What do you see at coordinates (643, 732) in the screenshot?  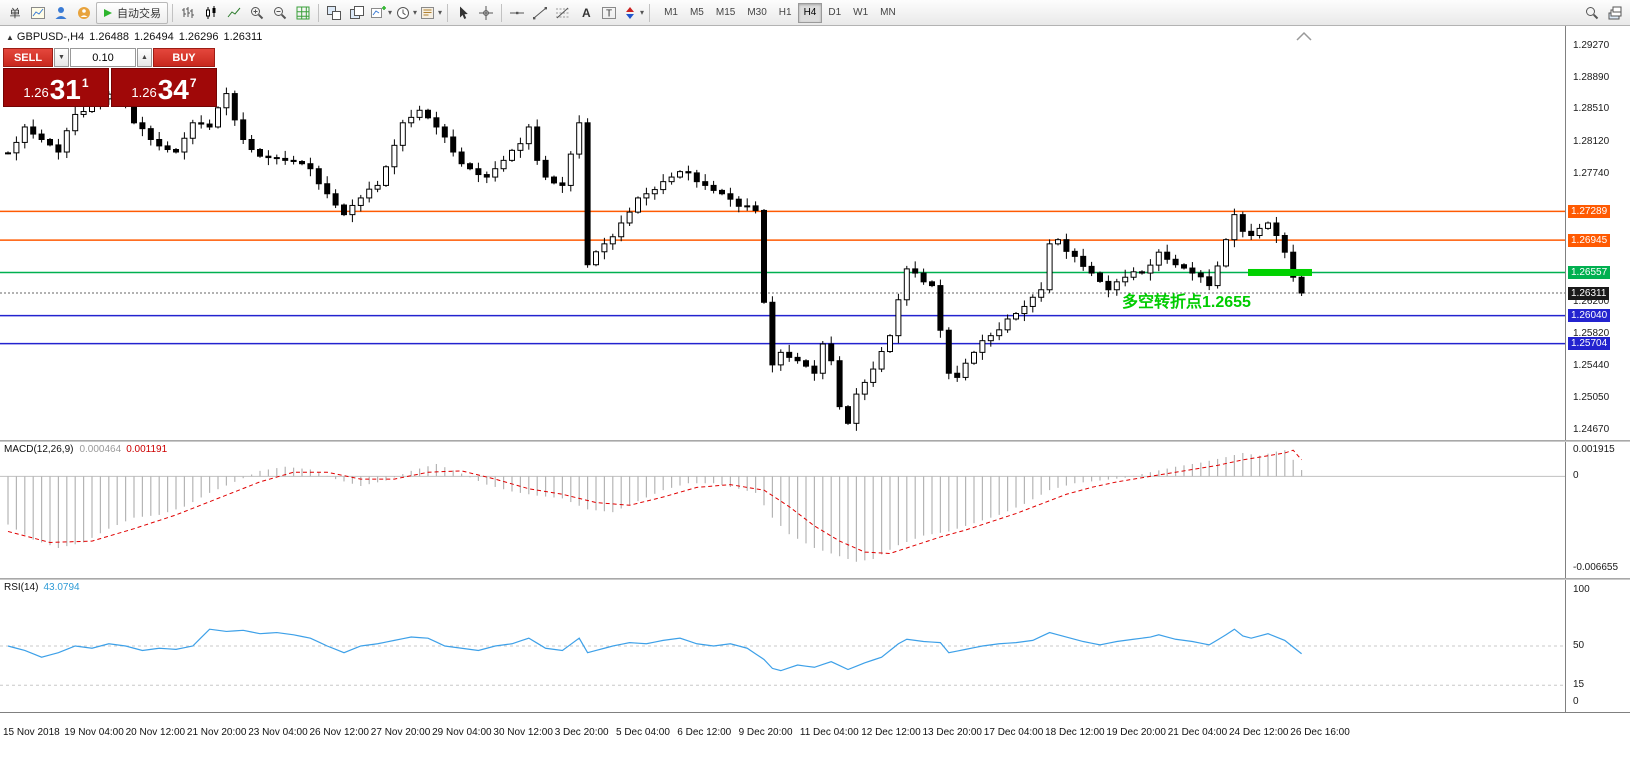 I see `time-label: 5 Dec 04:00` at bounding box center [643, 732].